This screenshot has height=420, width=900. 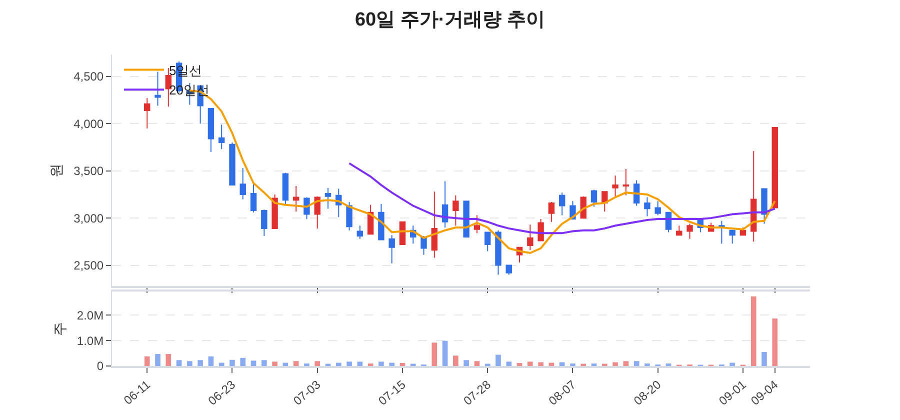 What do you see at coordinates (89, 123) in the screenshot?
I see `y-tick-label: 4,000` at bounding box center [89, 123].